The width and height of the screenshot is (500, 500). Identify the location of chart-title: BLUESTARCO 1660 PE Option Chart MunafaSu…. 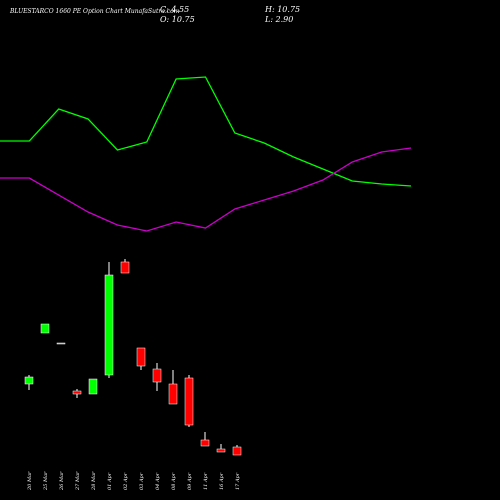
(94, 11).